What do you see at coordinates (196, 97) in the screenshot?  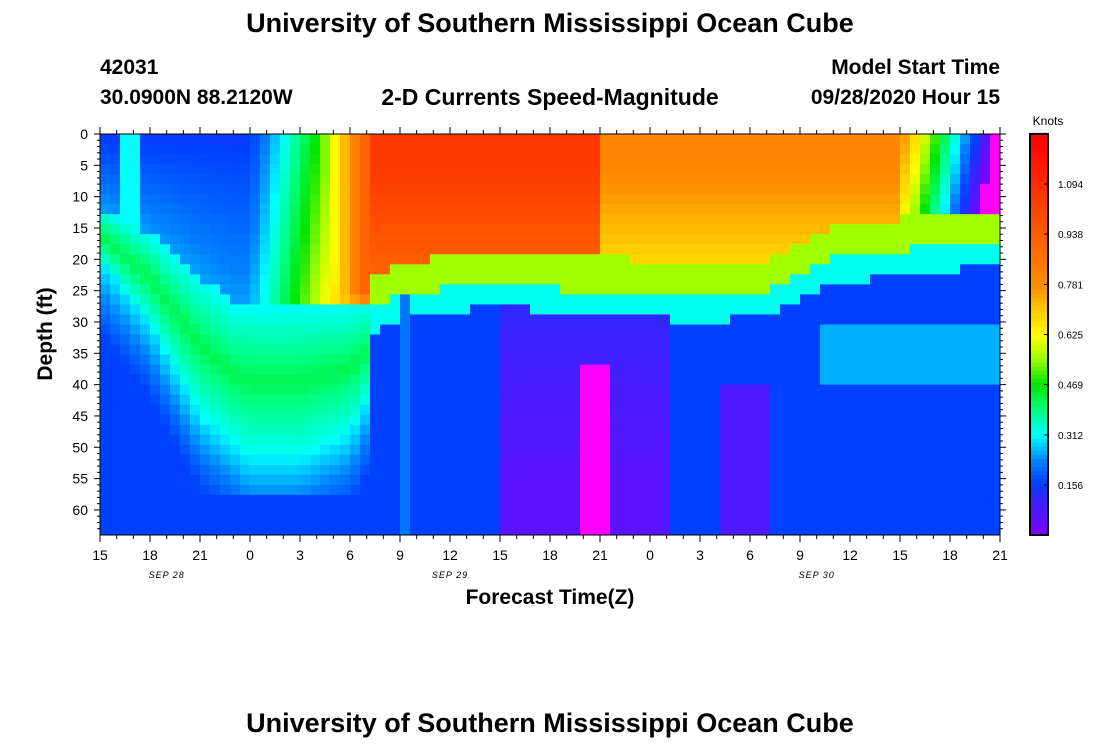 I see `station-location: 30.0900N 88.2120W` at bounding box center [196, 97].